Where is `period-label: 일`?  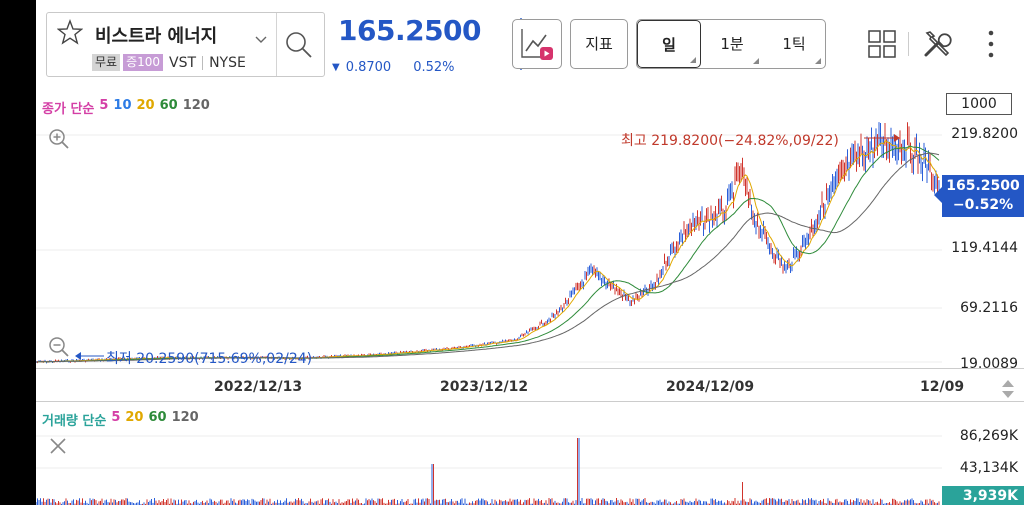
period-label: 일 is located at coordinates (669, 45).